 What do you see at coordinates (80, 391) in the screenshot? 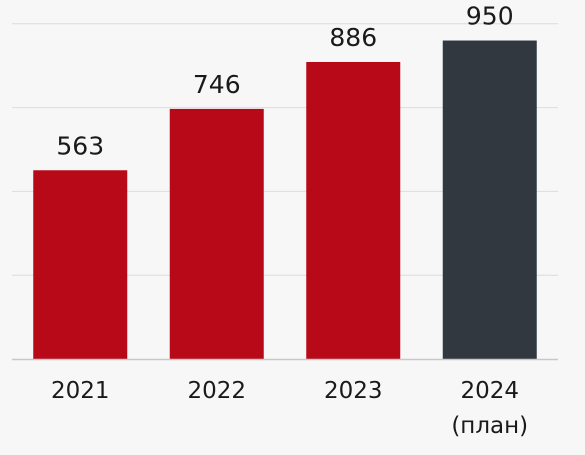
I see `tick-label-2021: 2021` at bounding box center [80, 391].